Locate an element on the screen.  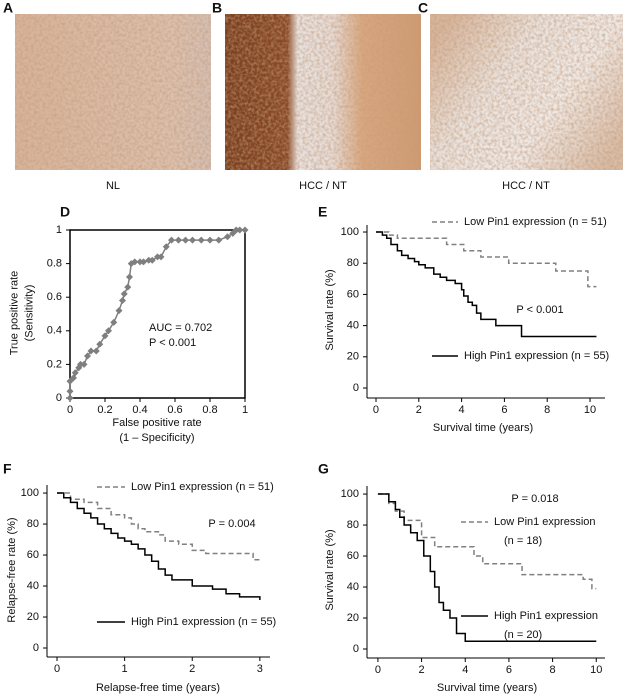
y-axis-label: Relapse-free rate (%) is located at coordinates (12, 569).